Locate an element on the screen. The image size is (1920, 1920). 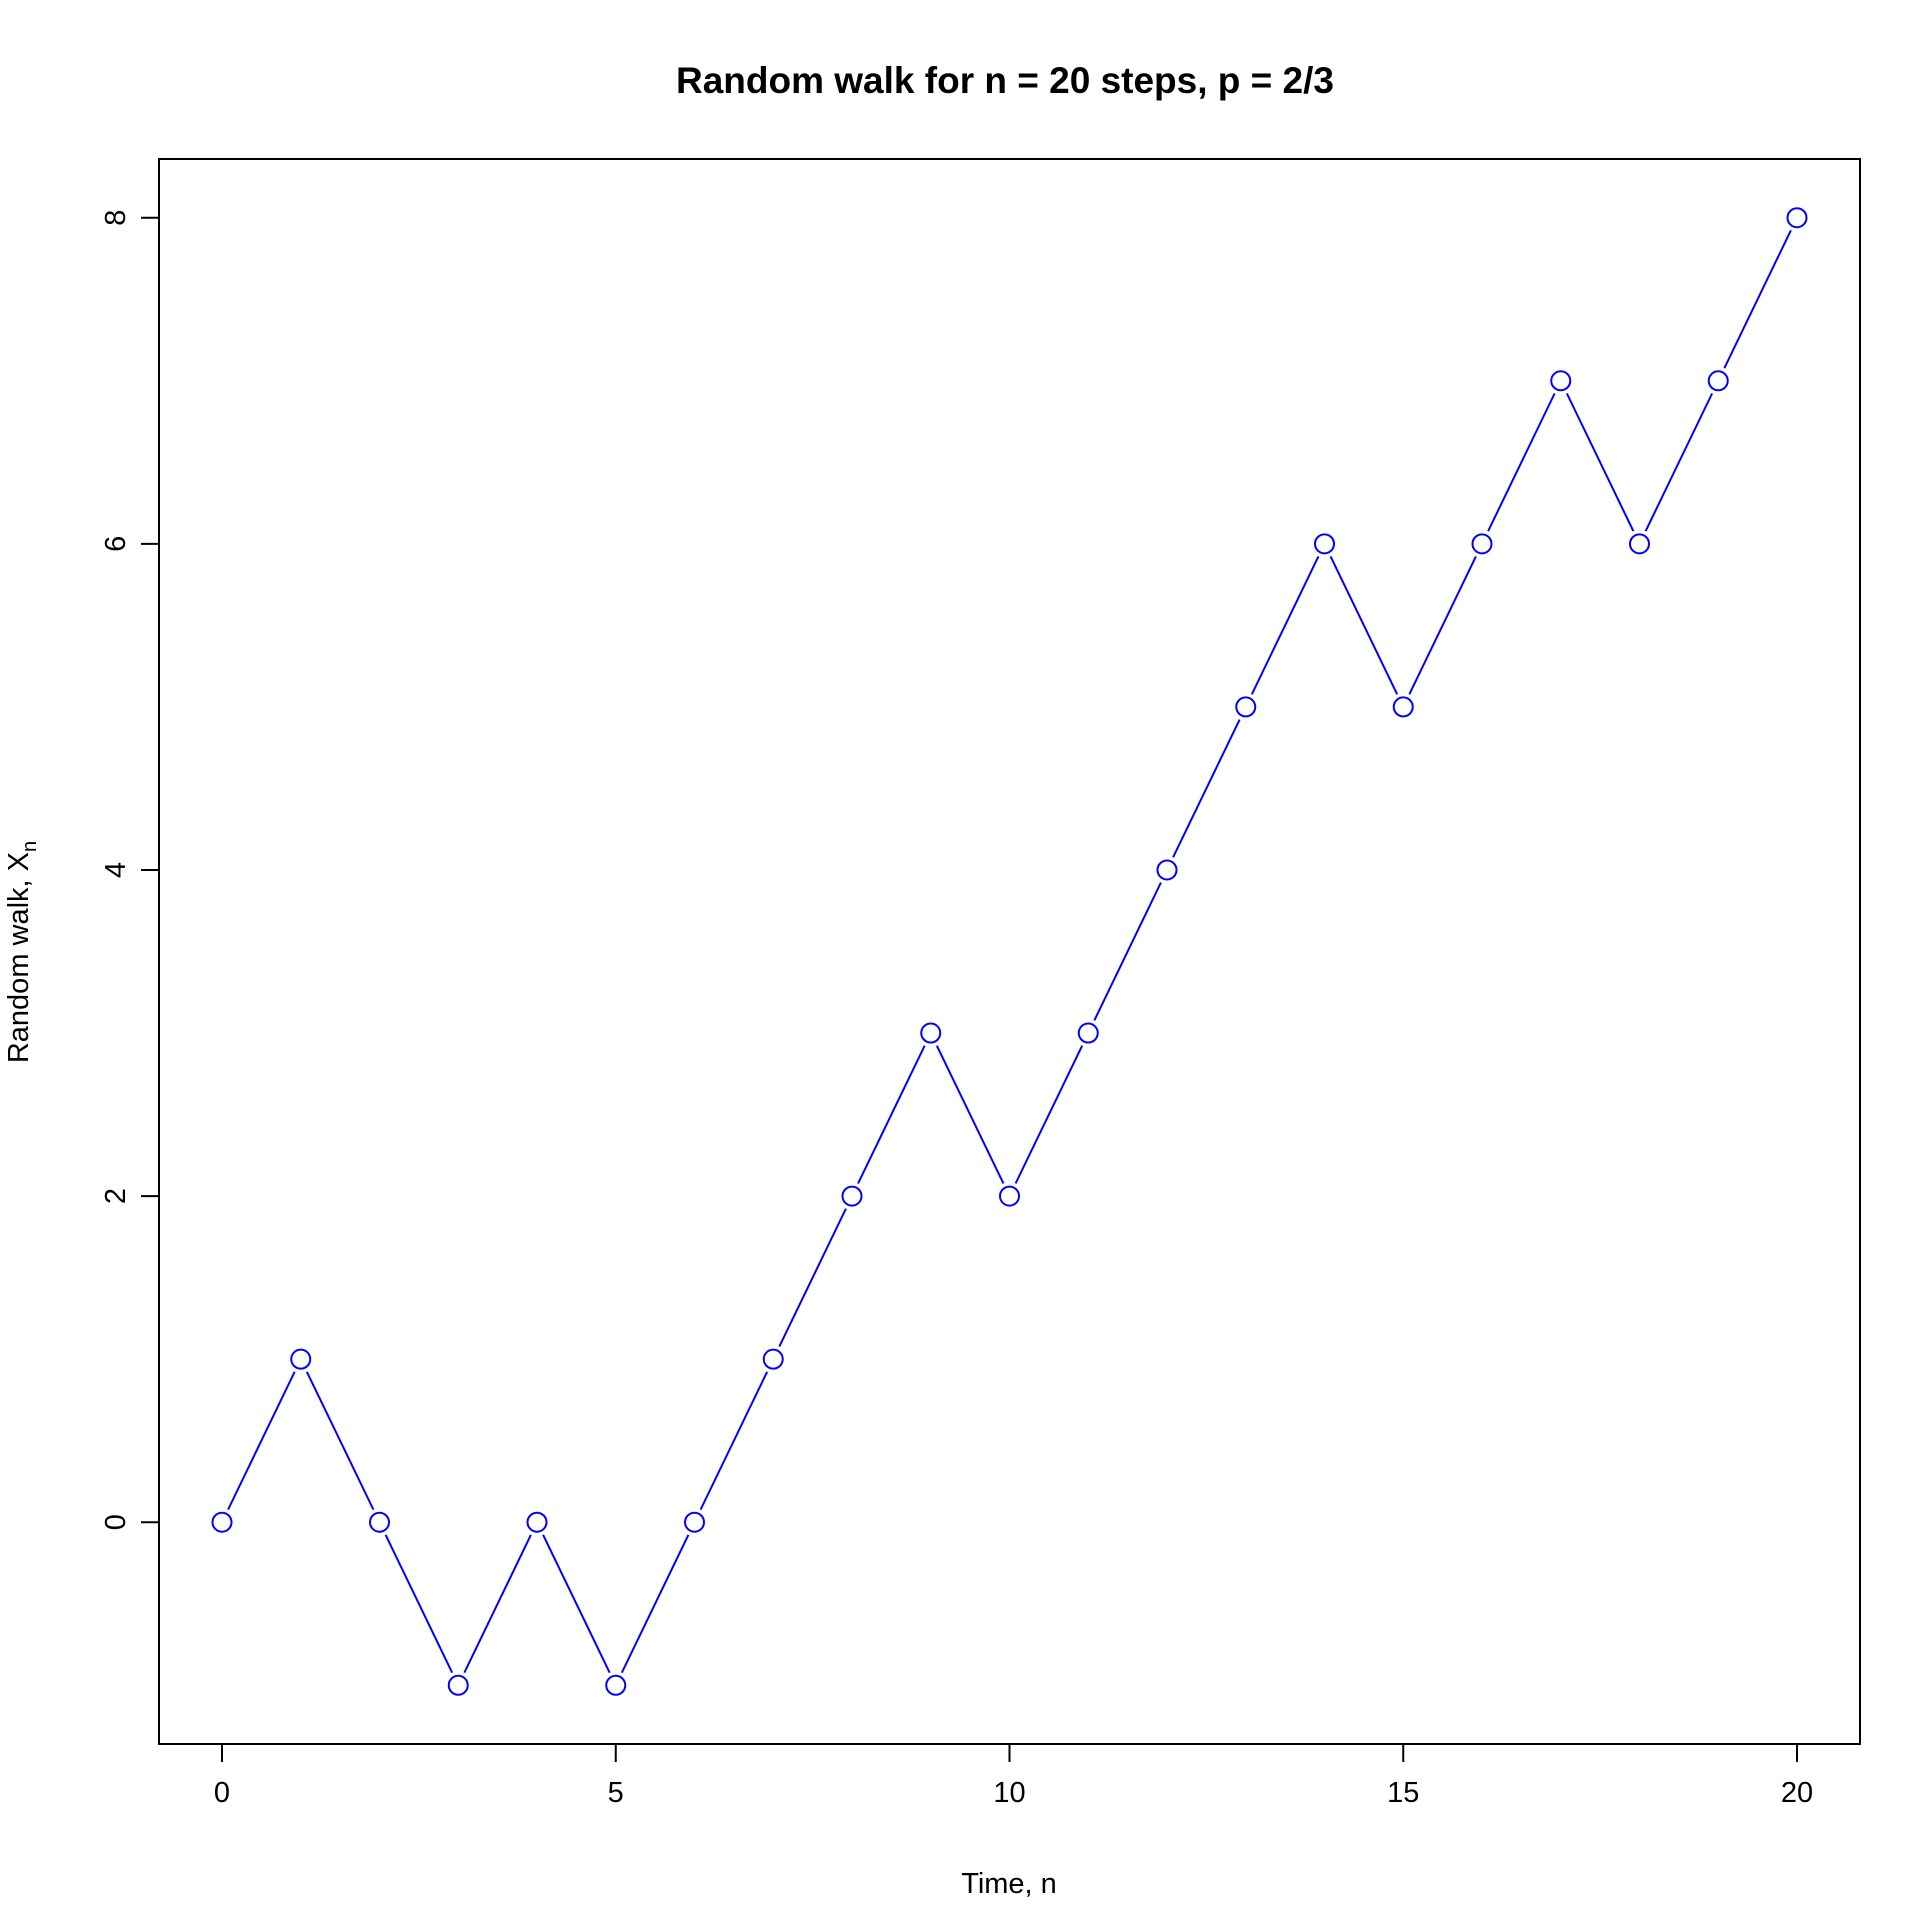
y-axis-label: Random walk, Xn is located at coordinates (22, 952).